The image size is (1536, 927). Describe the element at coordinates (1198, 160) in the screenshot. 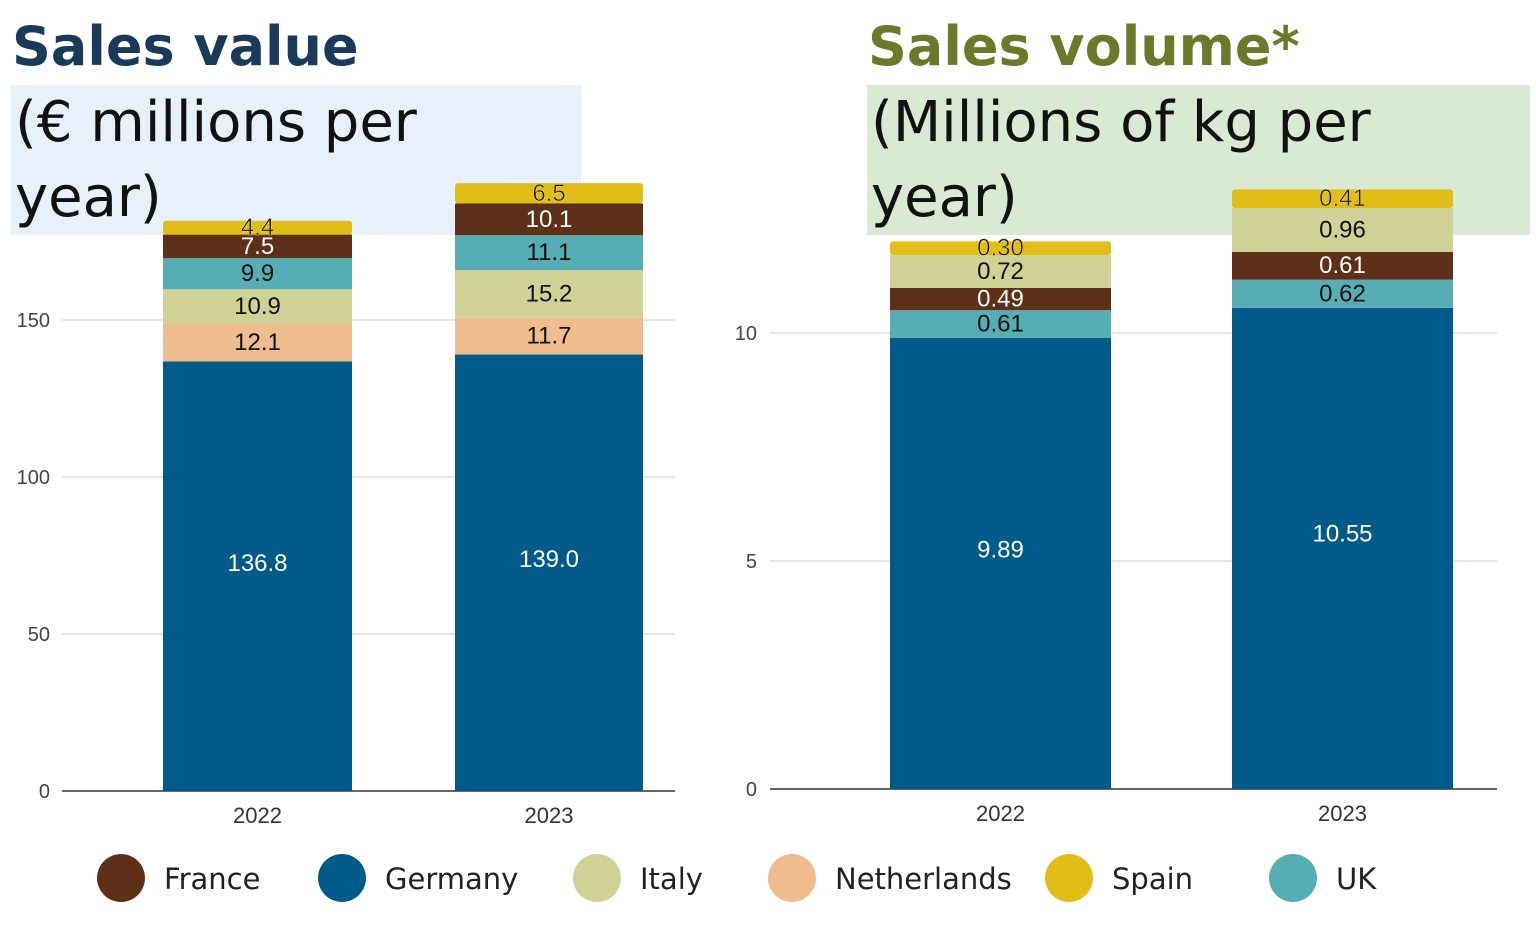

I see `sales-volume-subtitle: (Millions of kg per year)` at that location.